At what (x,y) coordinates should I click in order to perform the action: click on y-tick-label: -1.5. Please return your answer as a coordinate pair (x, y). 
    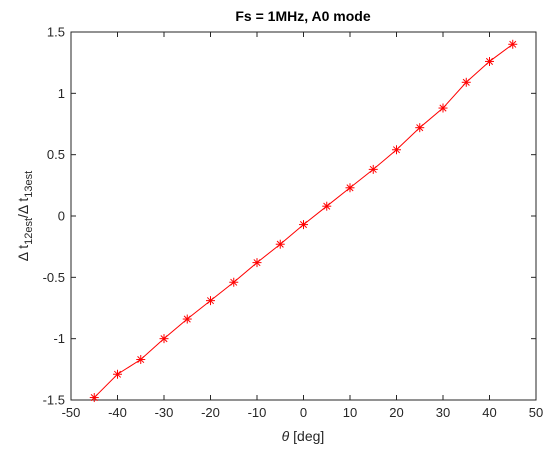
    Looking at the image, I should click on (54, 400).